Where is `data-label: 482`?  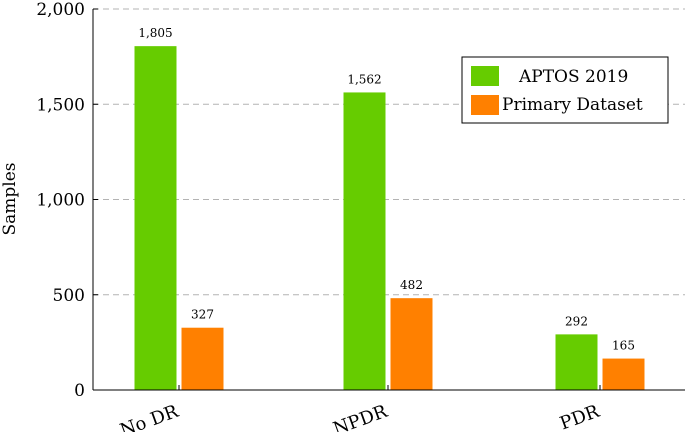
data-label: 482 is located at coordinates (411, 285).